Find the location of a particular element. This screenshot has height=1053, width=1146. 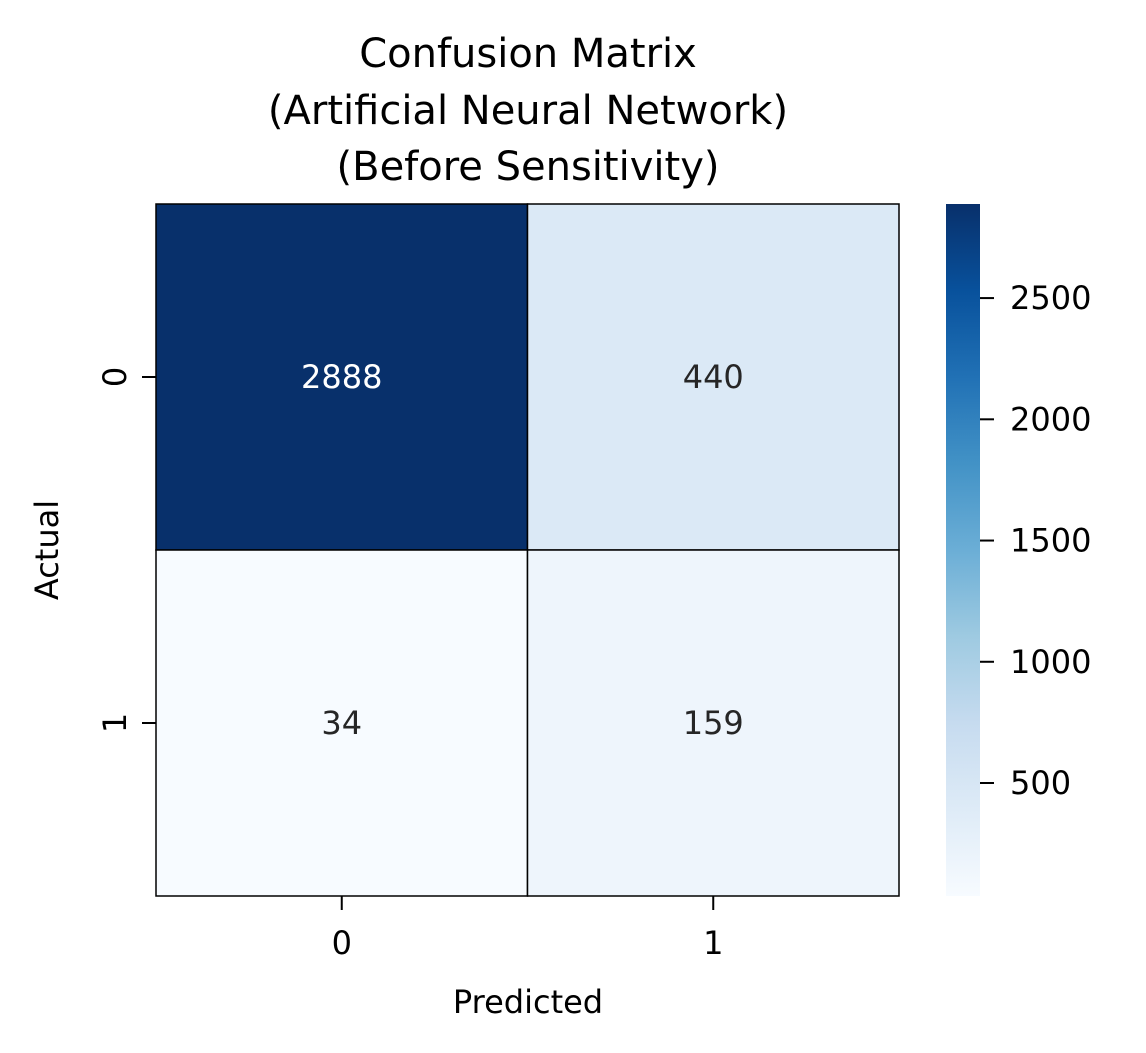

y-axis-ticks: 01 is located at coordinates (126, 550).